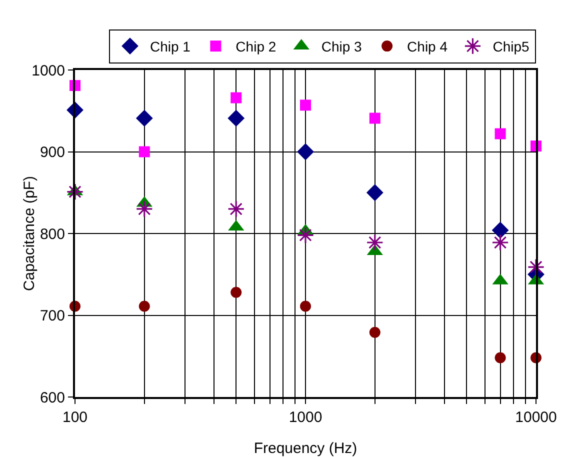 This screenshot has width=561, height=457. I want to click on legend-label: Chip5, so click(511, 46).